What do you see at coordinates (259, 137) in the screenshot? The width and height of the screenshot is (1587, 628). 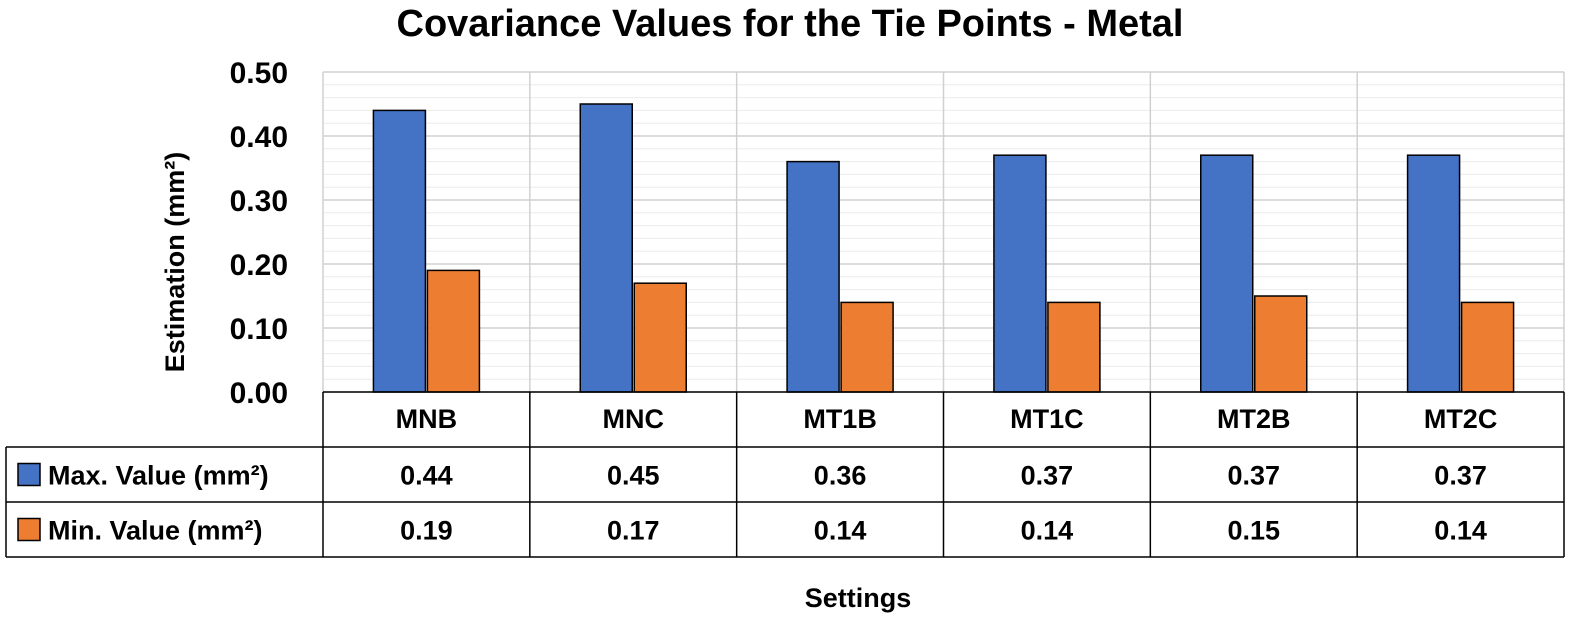 I see `y-tick-label: 0.40` at bounding box center [259, 137].